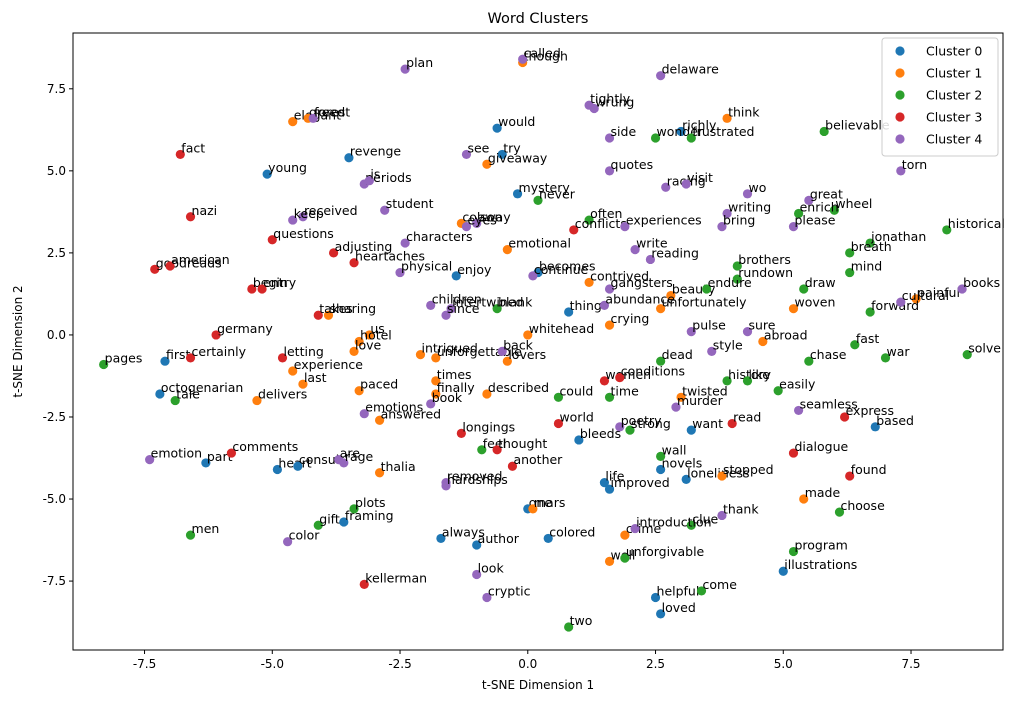  I want to click on point-label: answered, so click(411, 413).